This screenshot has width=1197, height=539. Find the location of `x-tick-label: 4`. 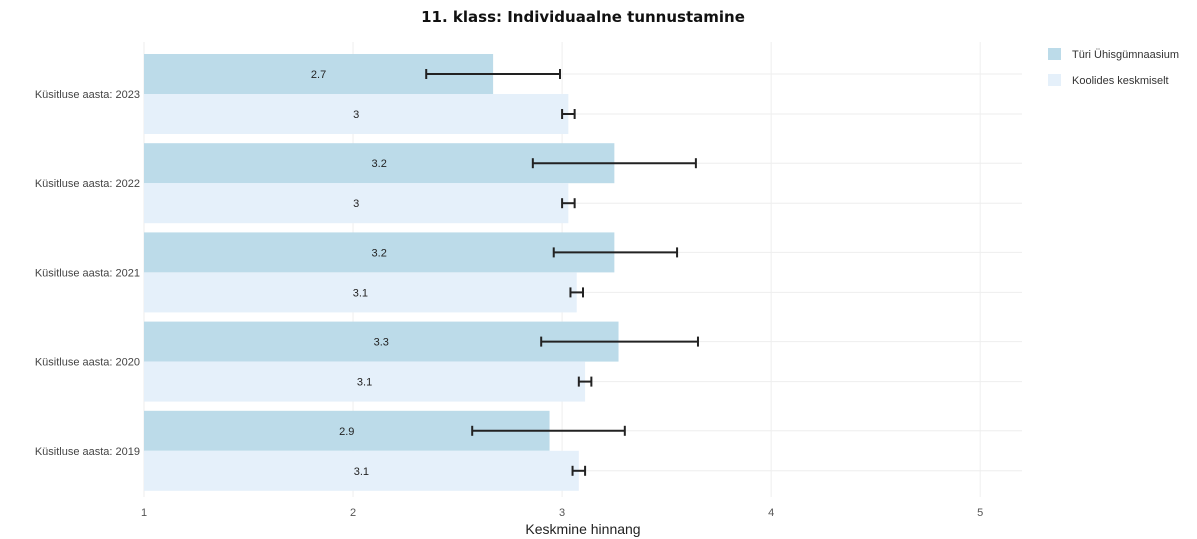

x-tick-label: 4 is located at coordinates (771, 513).